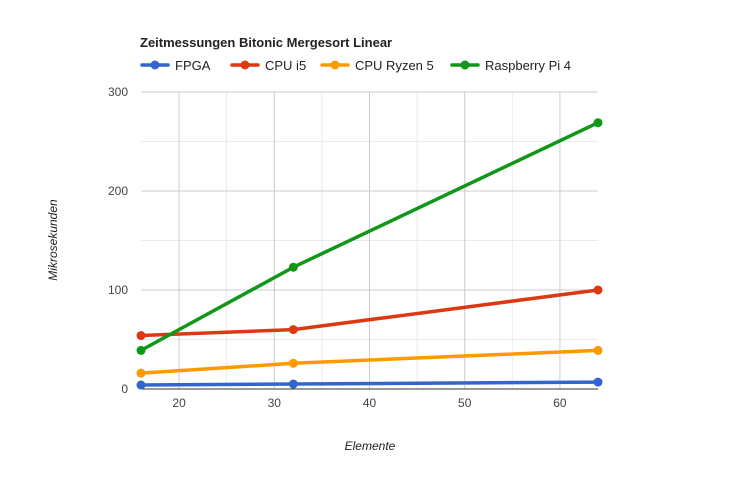  I want to click on legend: FPGA CPU i5 CPU Ryzen 5 Raspberry Pi 4, so click(355, 65).